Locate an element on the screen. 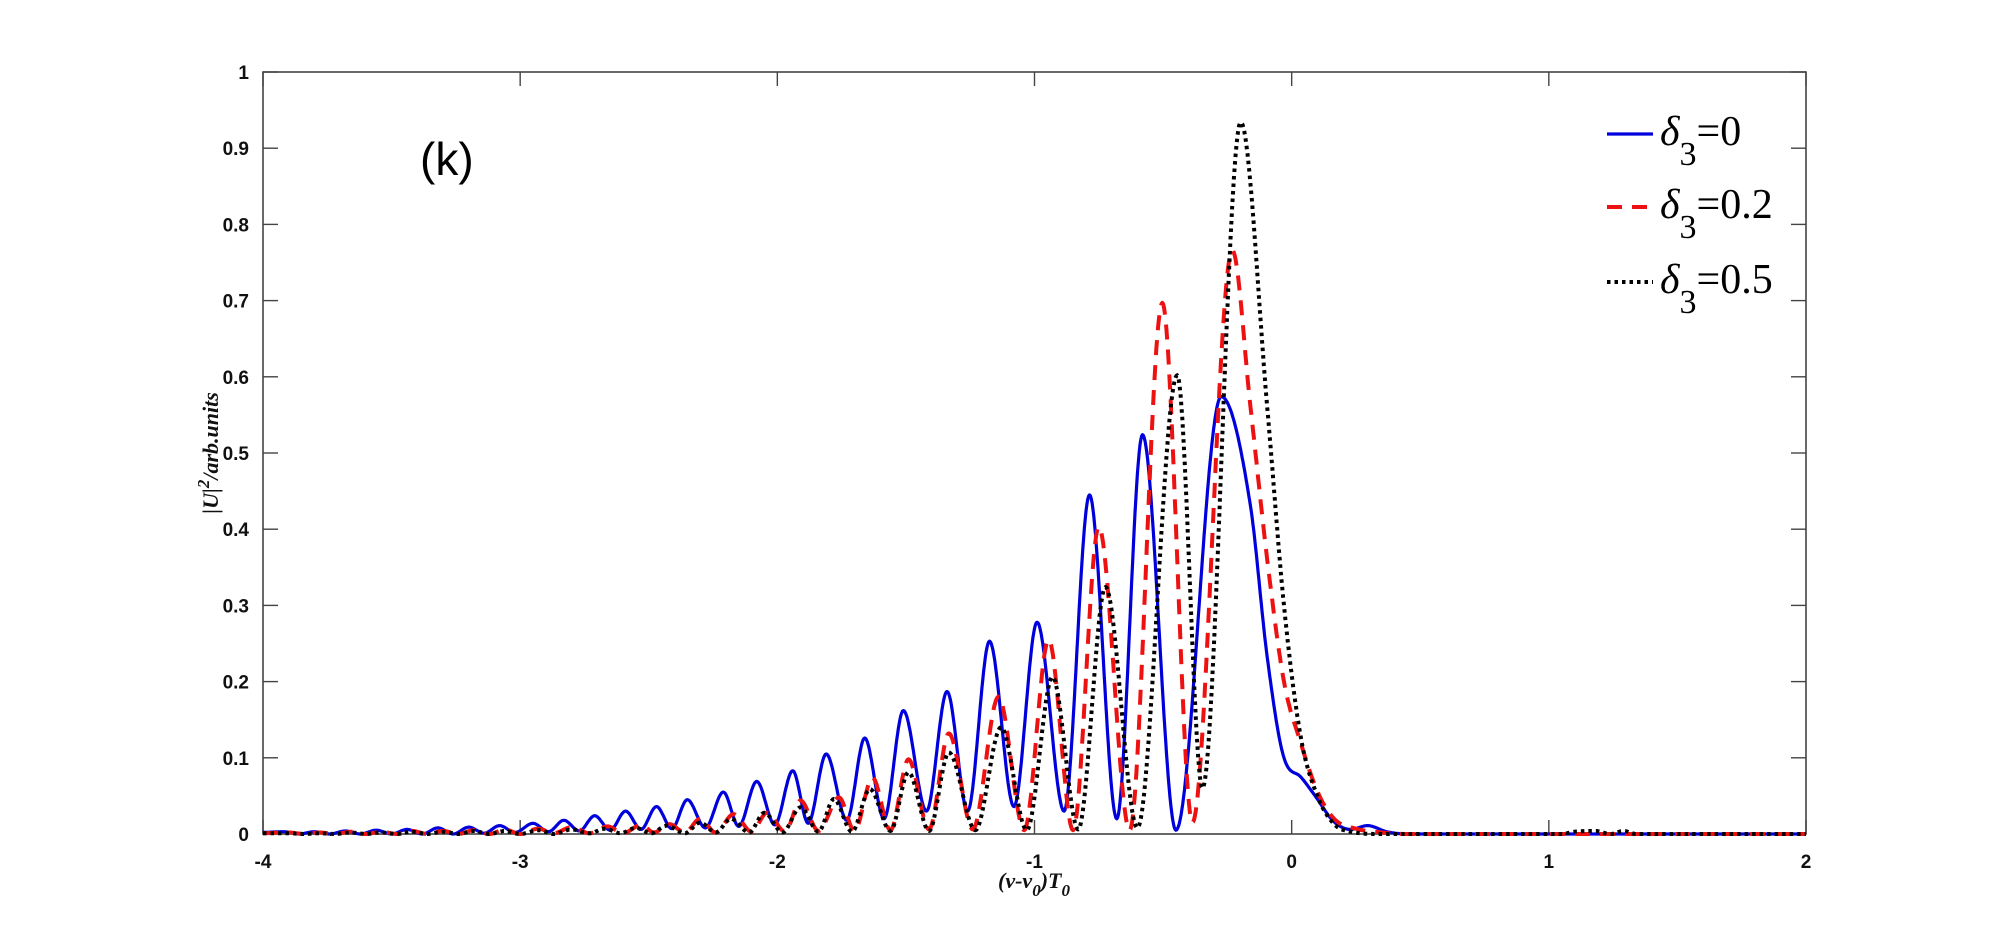 This screenshot has height=943, width=2000. y-tick-label: 0.7 is located at coordinates (236, 302).